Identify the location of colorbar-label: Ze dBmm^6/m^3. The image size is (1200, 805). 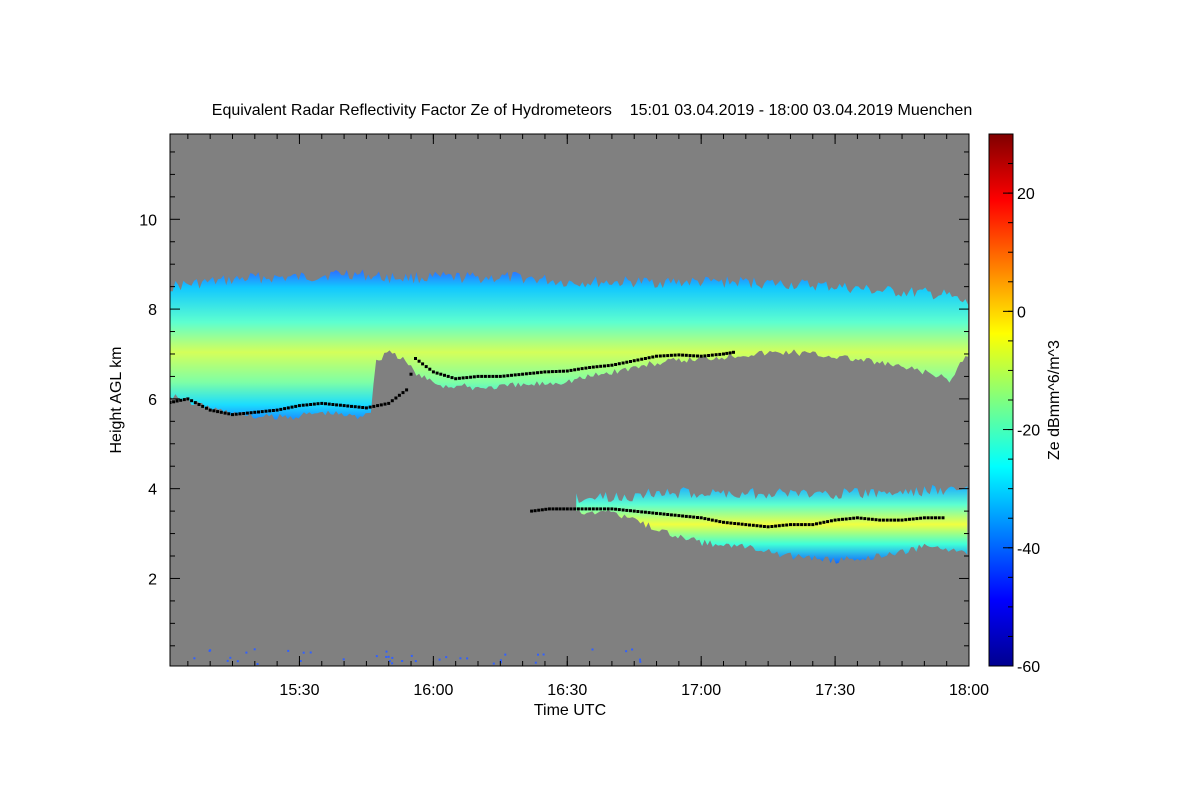
(1054, 400).